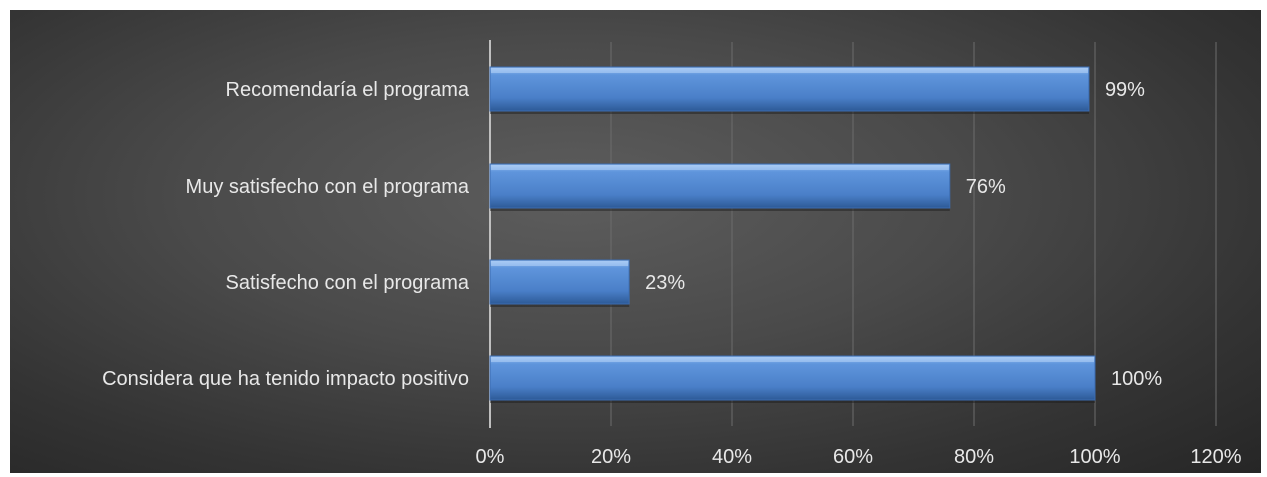 Image resolution: width=1267 pixels, height=477 pixels. What do you see at coordinates (490, 457) in the screenshot?
I see `x-tick-label: 0%` at bounding box center [490, 457].